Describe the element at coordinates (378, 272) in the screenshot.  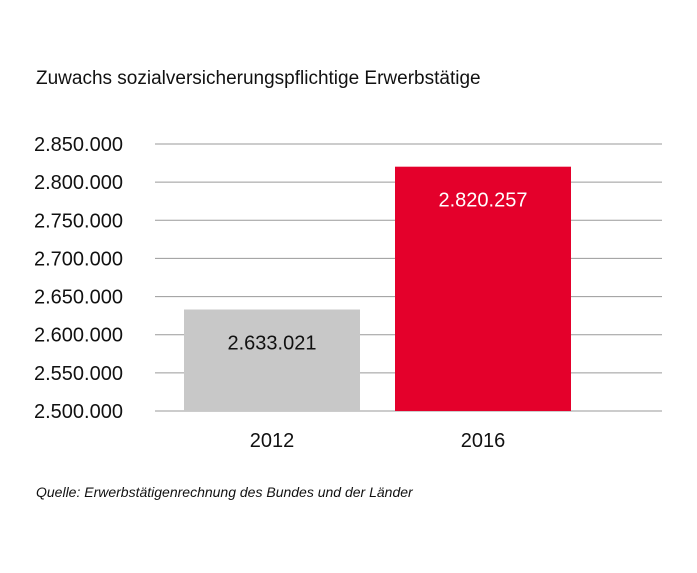
I see `data-labels: 2.633.021 2.820.257` at that location.